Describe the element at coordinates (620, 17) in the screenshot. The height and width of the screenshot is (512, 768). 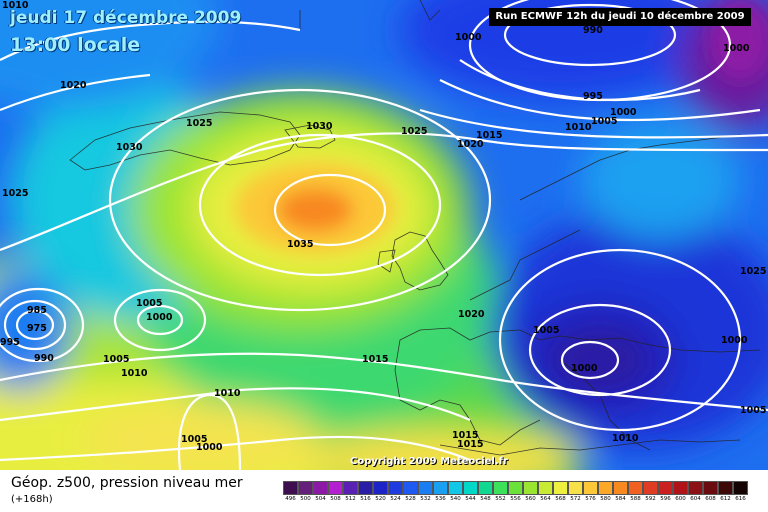
I see `run-info-label: Run ECMWF 12h du jeudi 10 décembre 2009` at that location.